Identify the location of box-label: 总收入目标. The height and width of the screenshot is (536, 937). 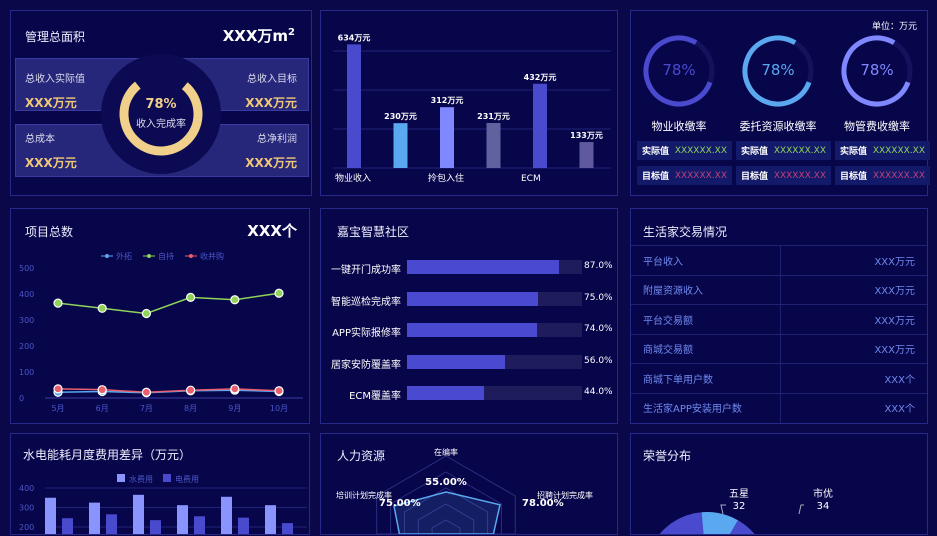
(272, 79).